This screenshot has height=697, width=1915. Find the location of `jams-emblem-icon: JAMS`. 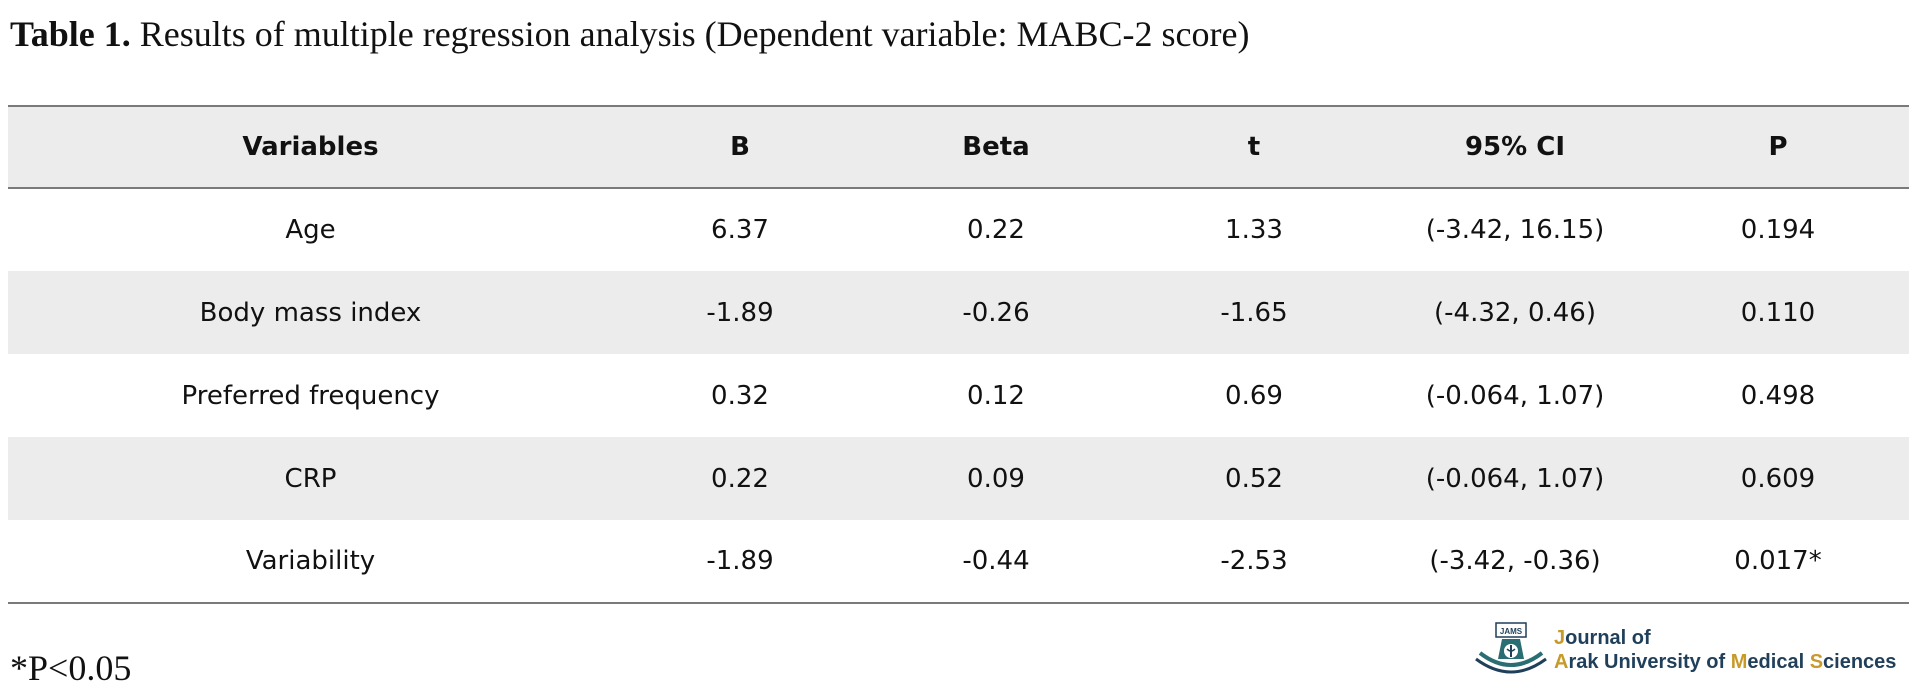

jams-emblem-icon: JAMS is located at coordinates (1511, 648).